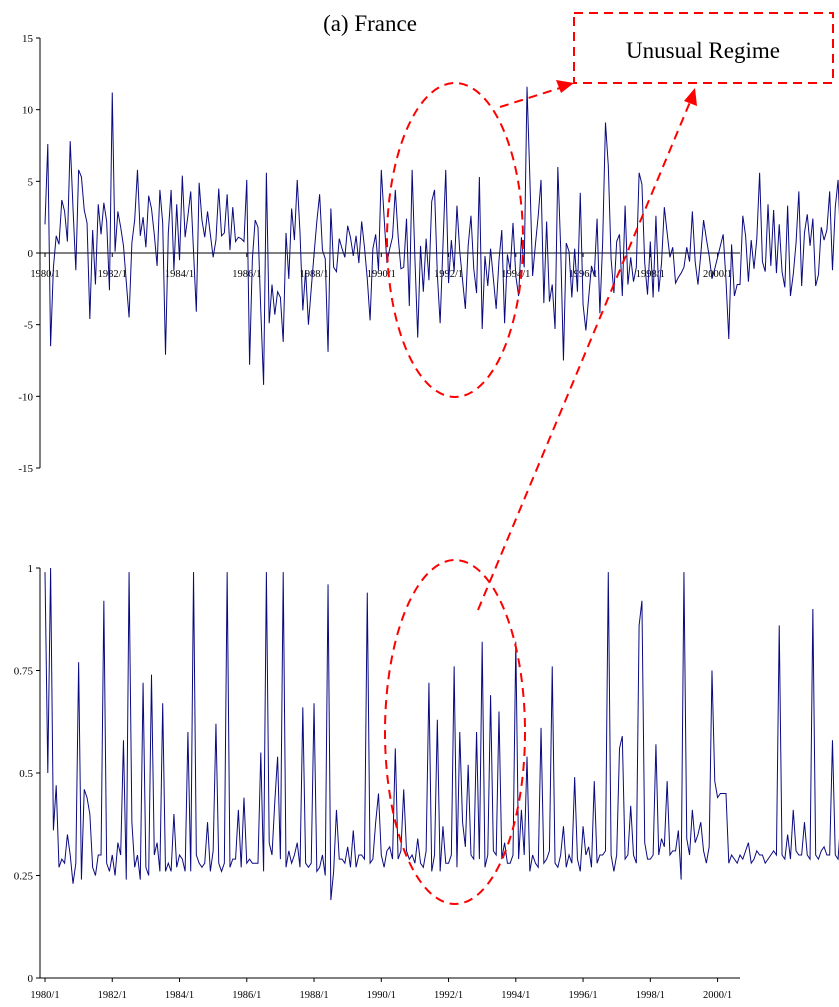 The height and width of the screenshot is (1007, 839). I want to click on callout-box, so click(703, 48).